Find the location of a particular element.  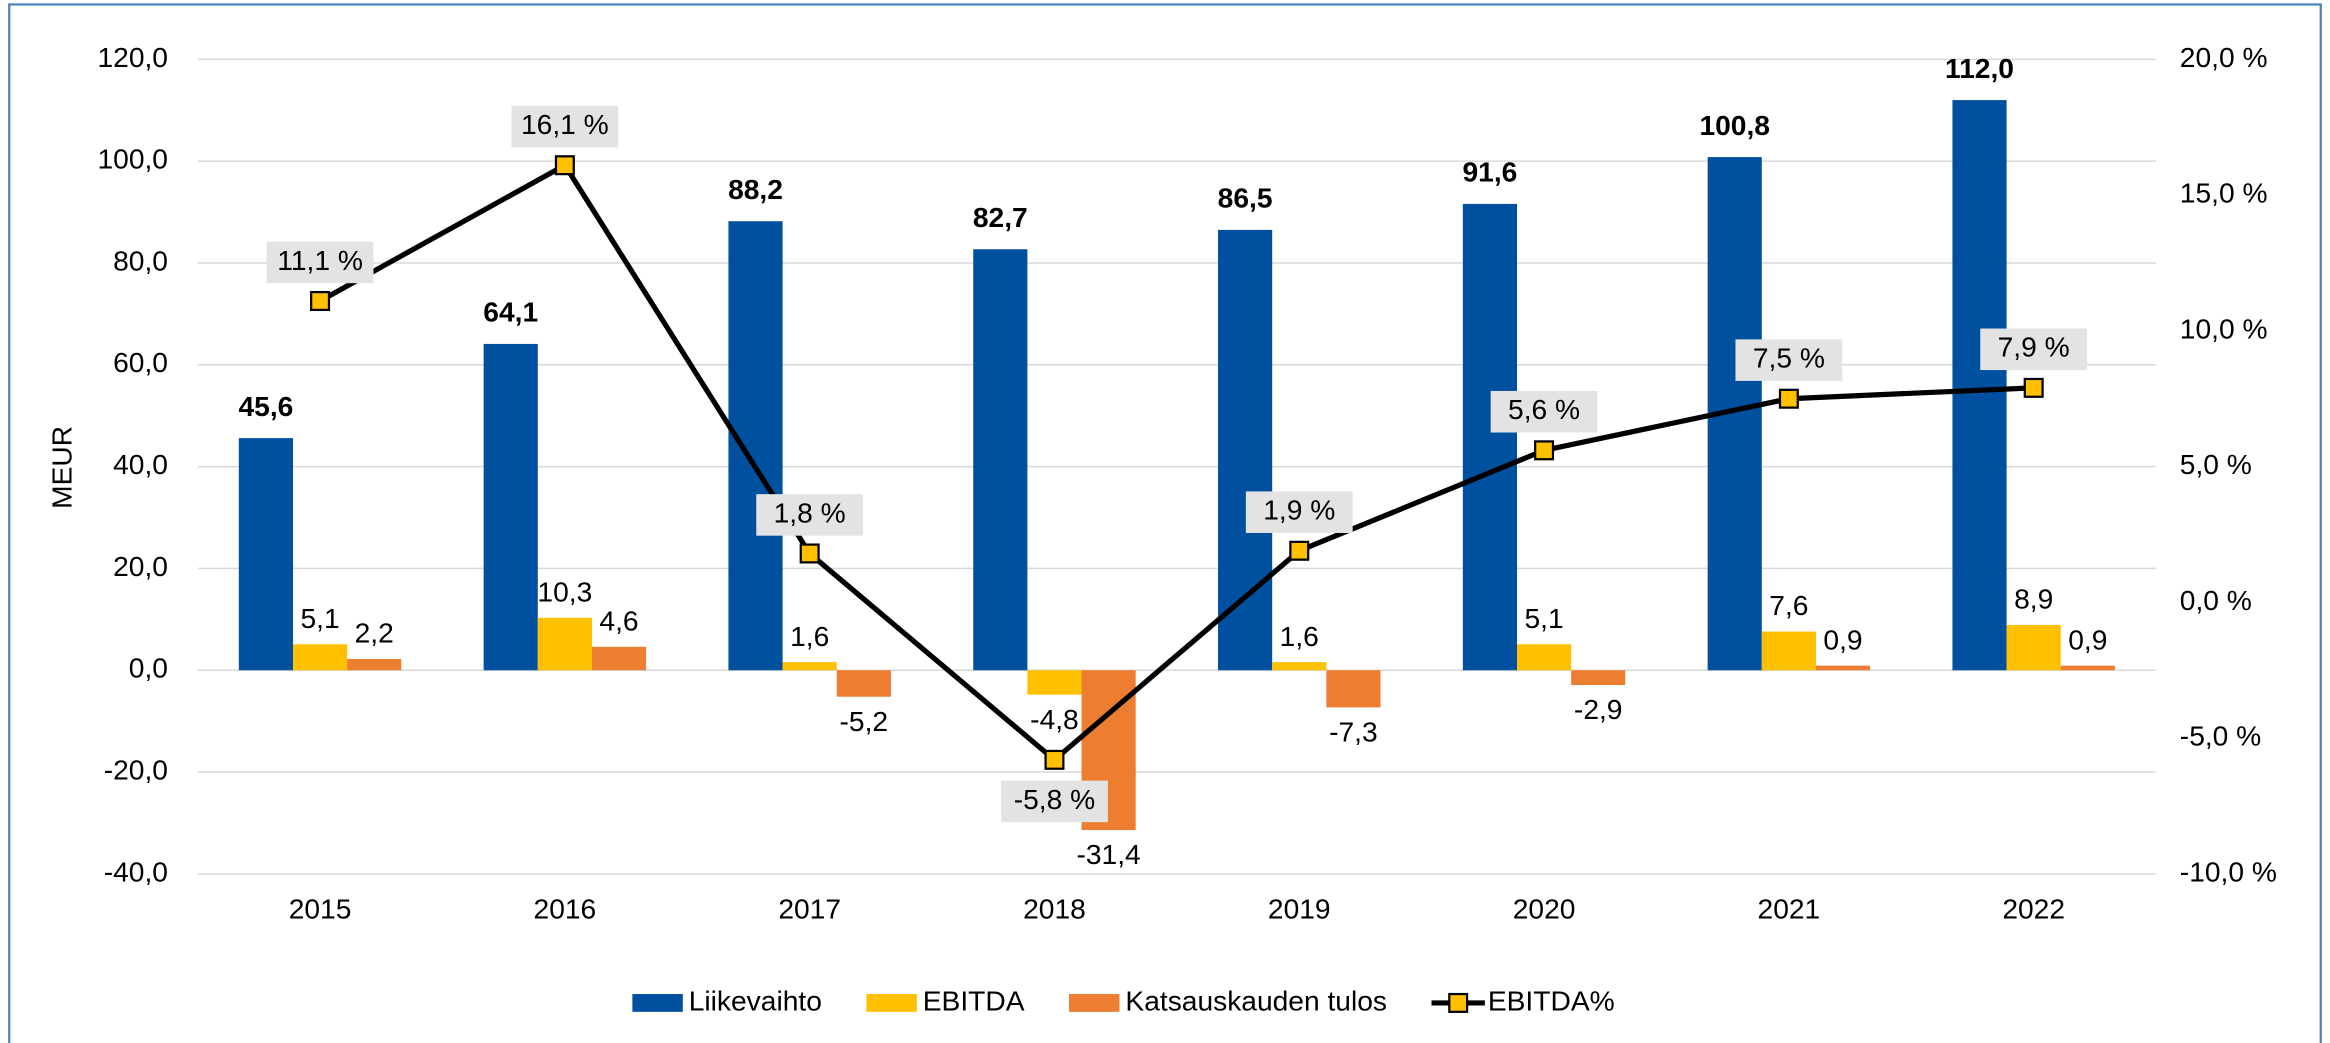

legend-label: EBITDA% is located at coordinates (1551, 1000).